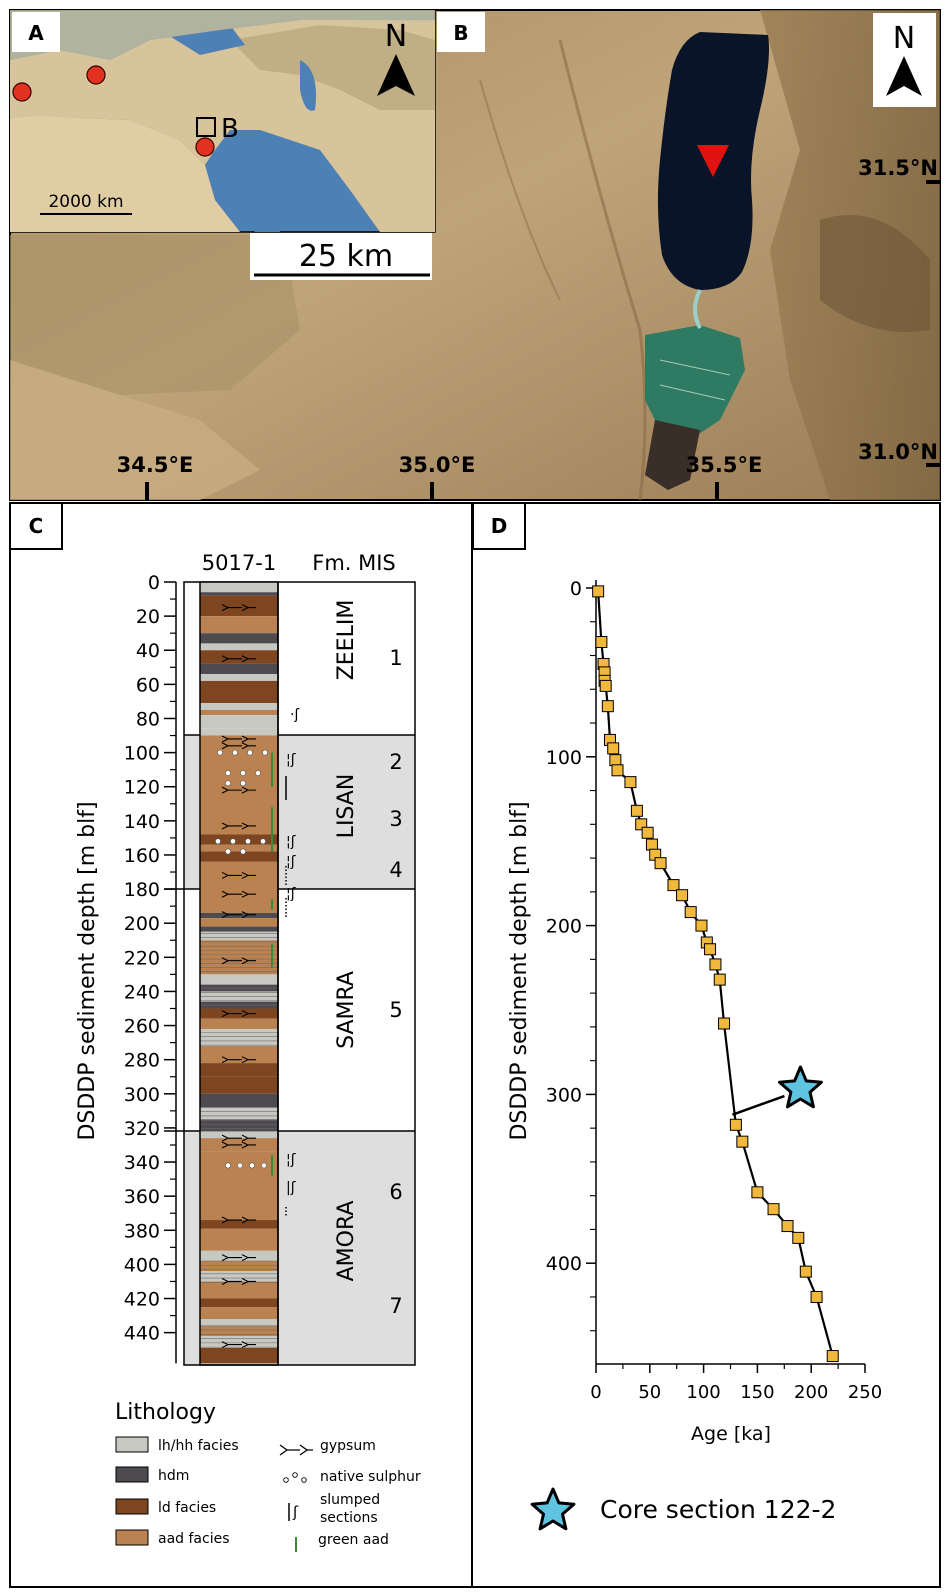 The width and height of the screenshot is (952, 1593). Describe the element at coordinates (295, 1512) in the screenshot. I see `svg-text: ʃ` at that location.